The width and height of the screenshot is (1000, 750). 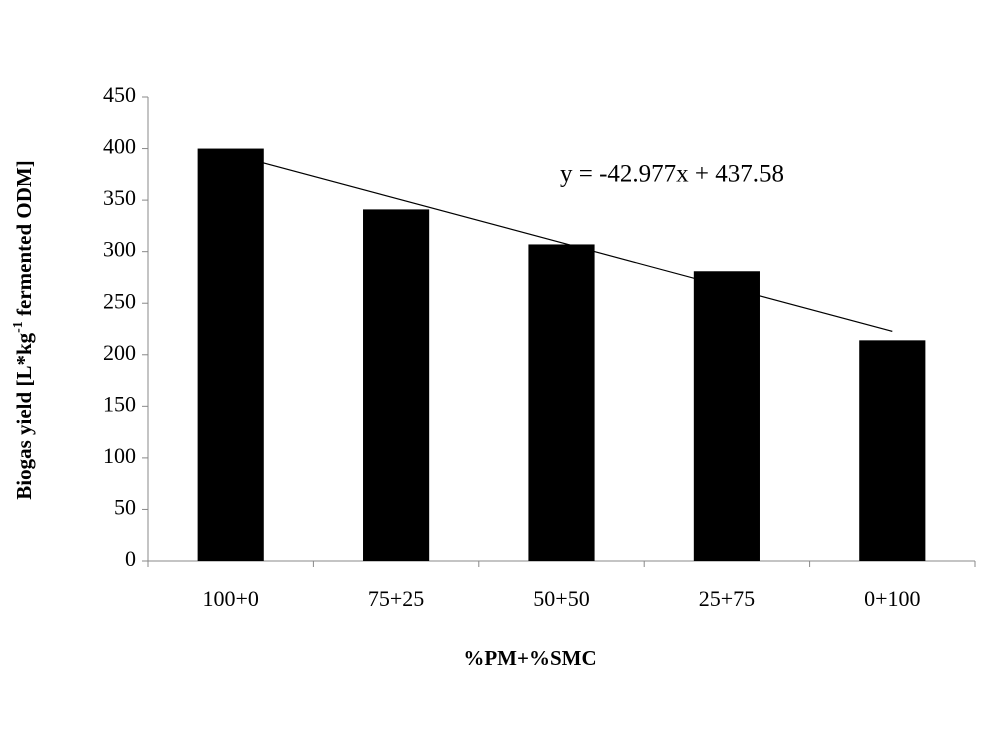 What do you see at coordinates (130, 558) in the screenshot?
I see `y-tick-label: 0` at bounding box center [130, 558].